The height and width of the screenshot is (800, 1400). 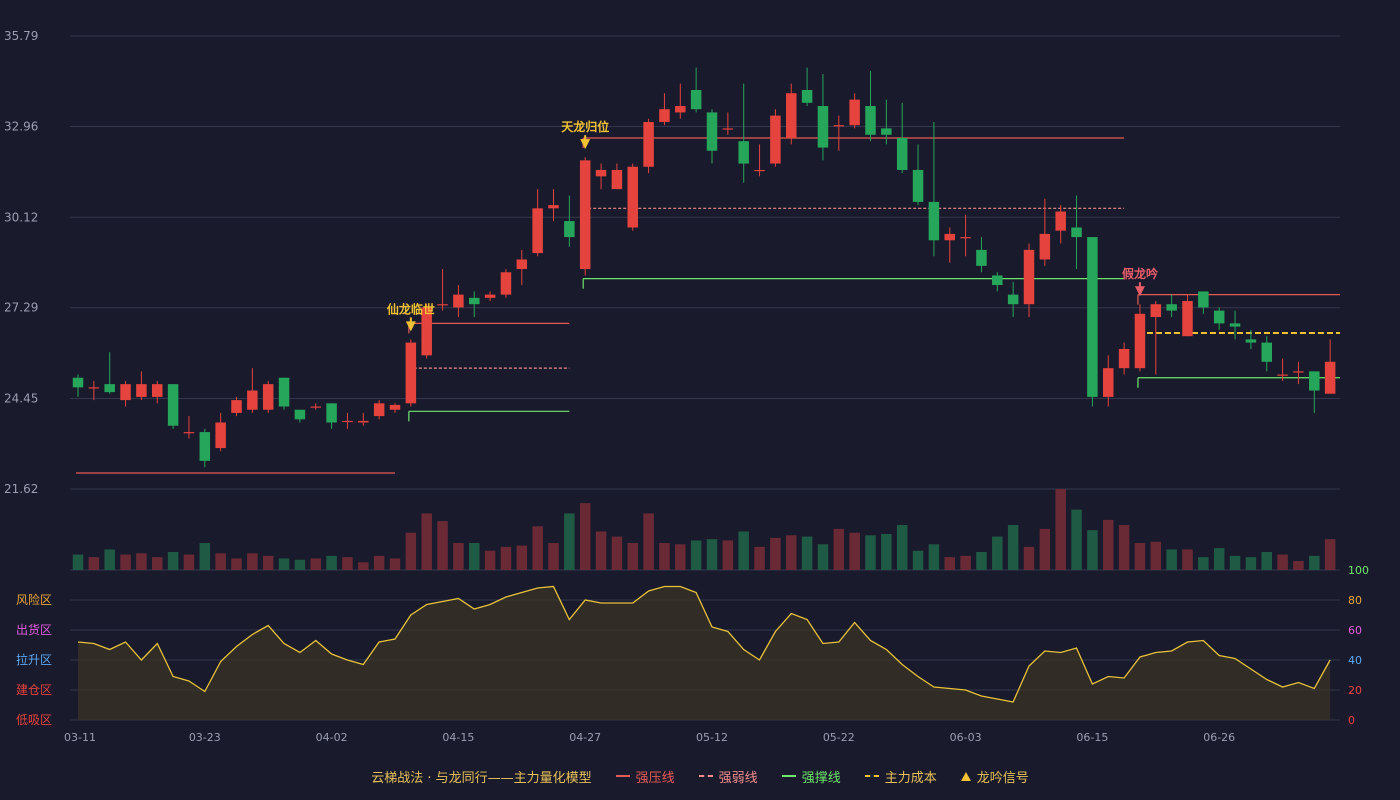 I want to click on date-tick-label: 06-03, so click(x=966, y=737).